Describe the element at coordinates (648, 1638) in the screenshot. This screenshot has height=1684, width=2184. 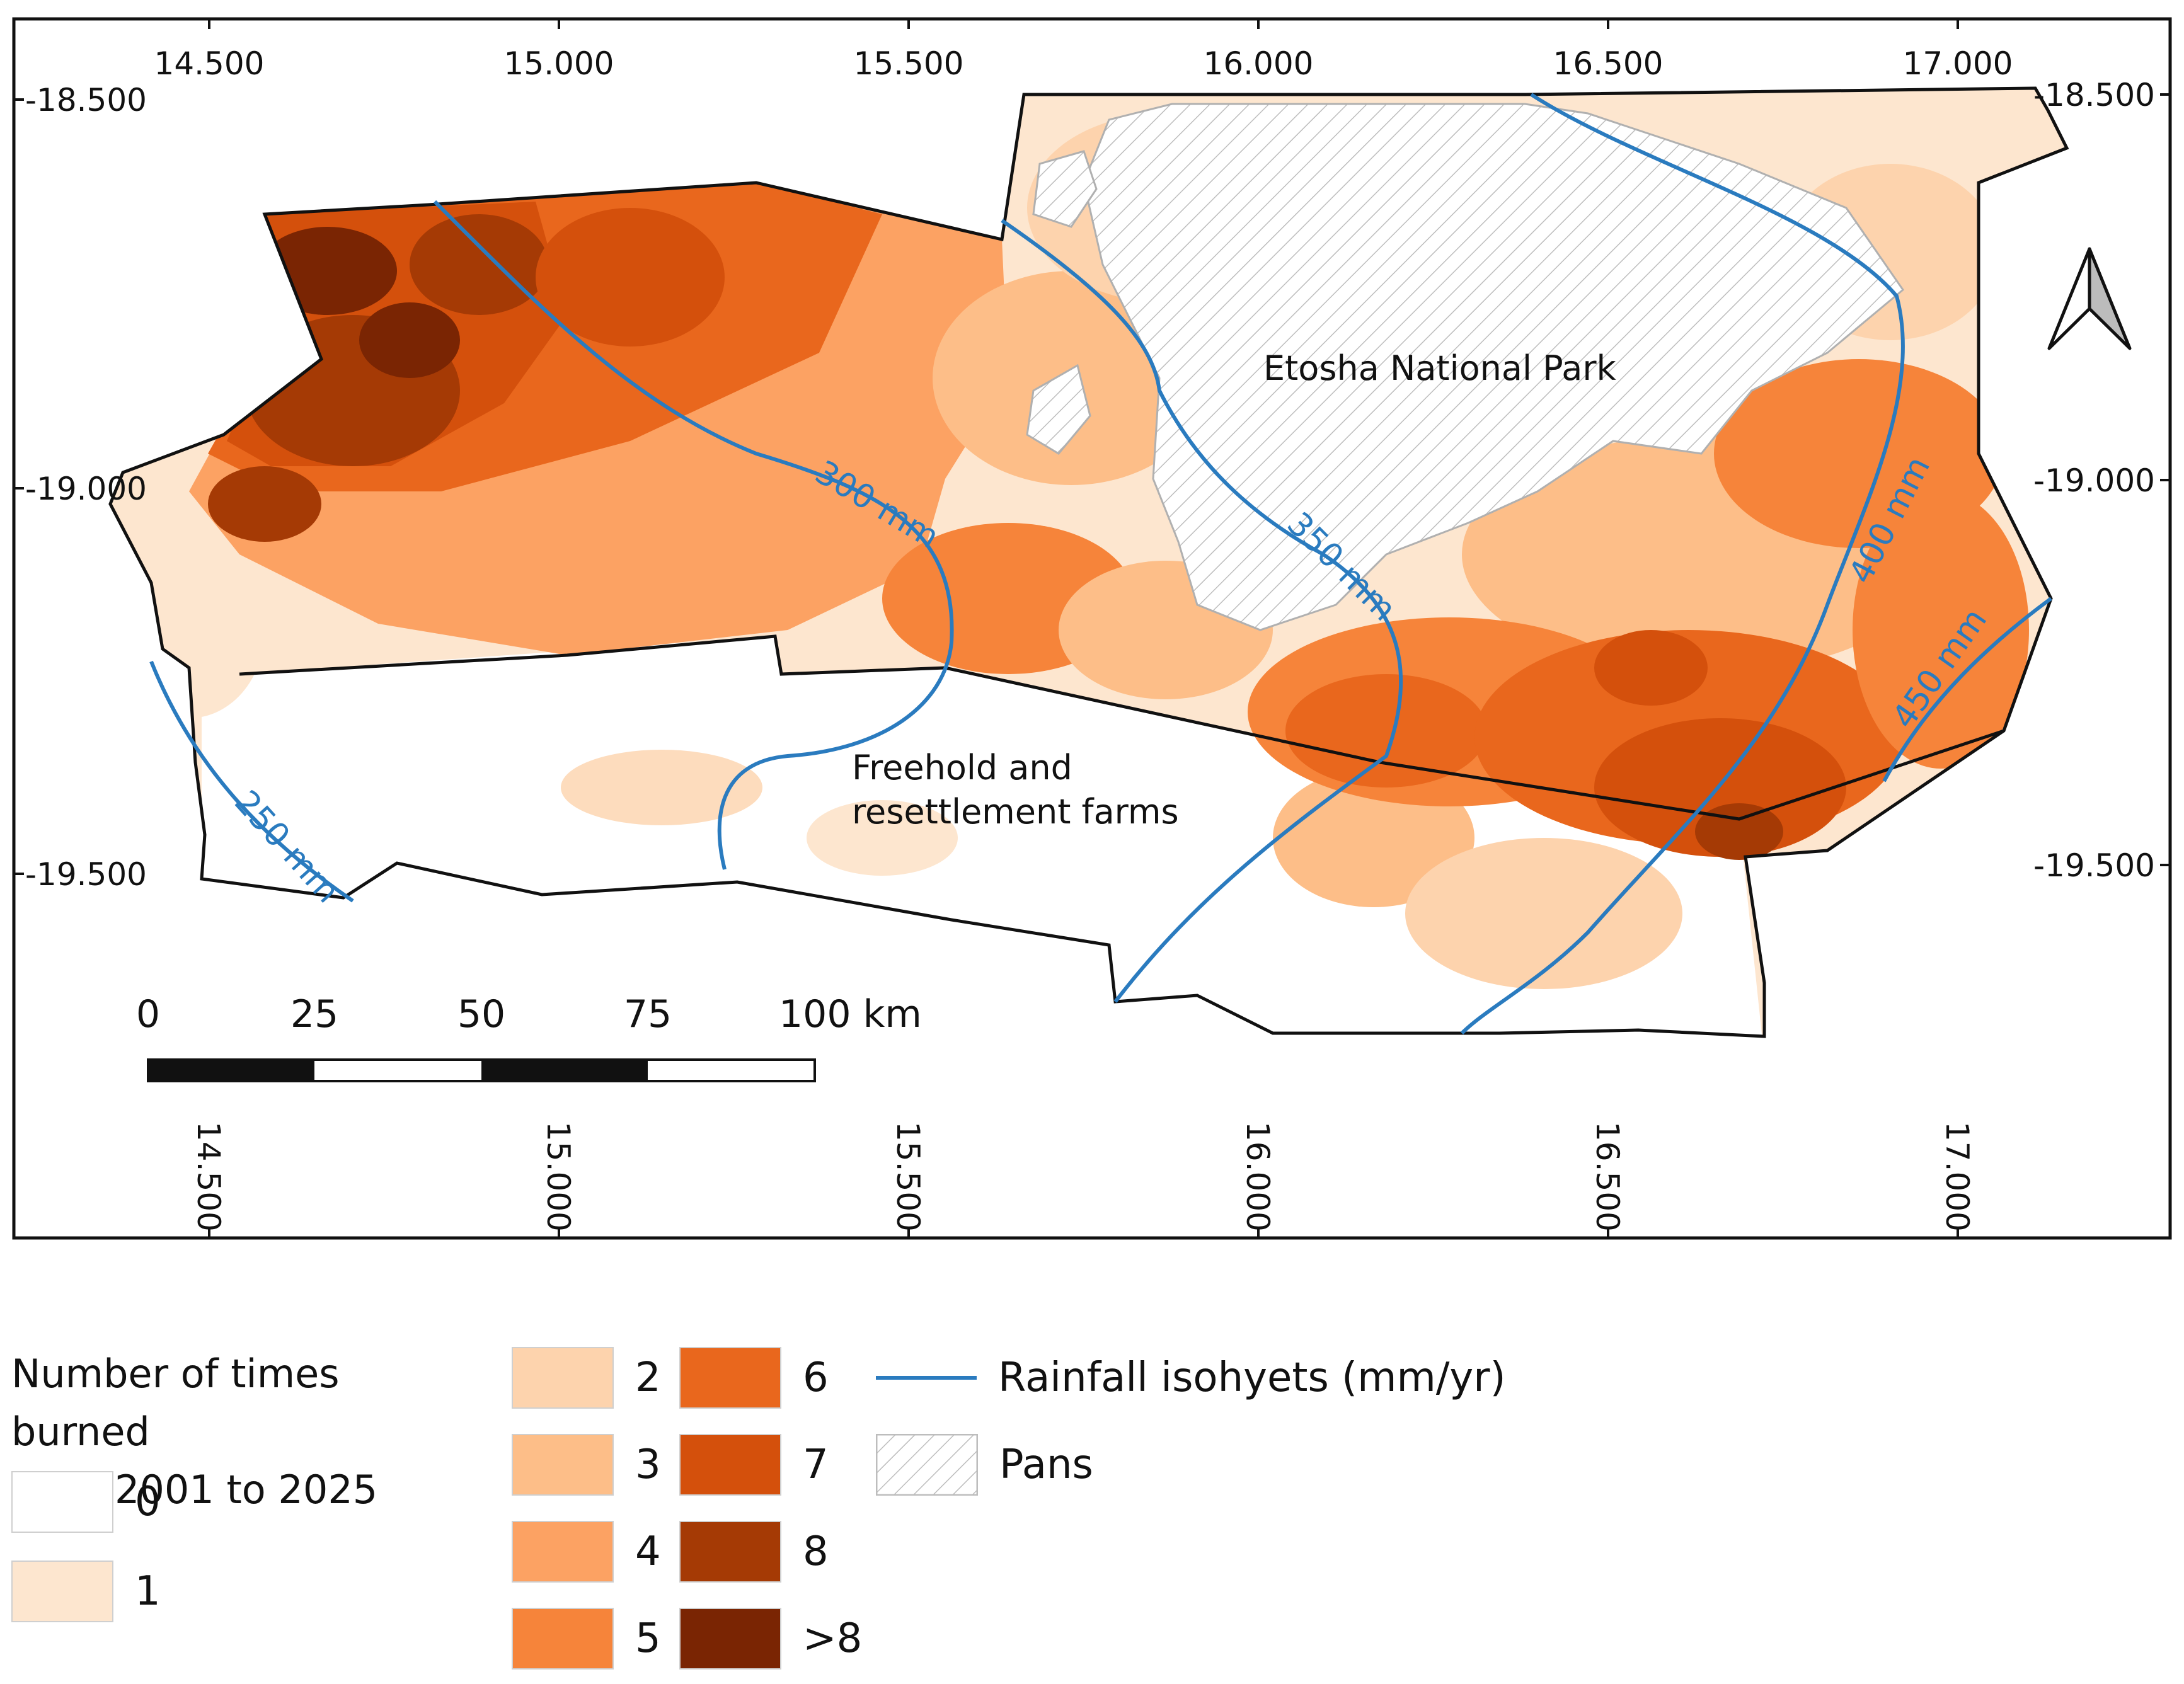
I see `legend-label: 5` at that location.